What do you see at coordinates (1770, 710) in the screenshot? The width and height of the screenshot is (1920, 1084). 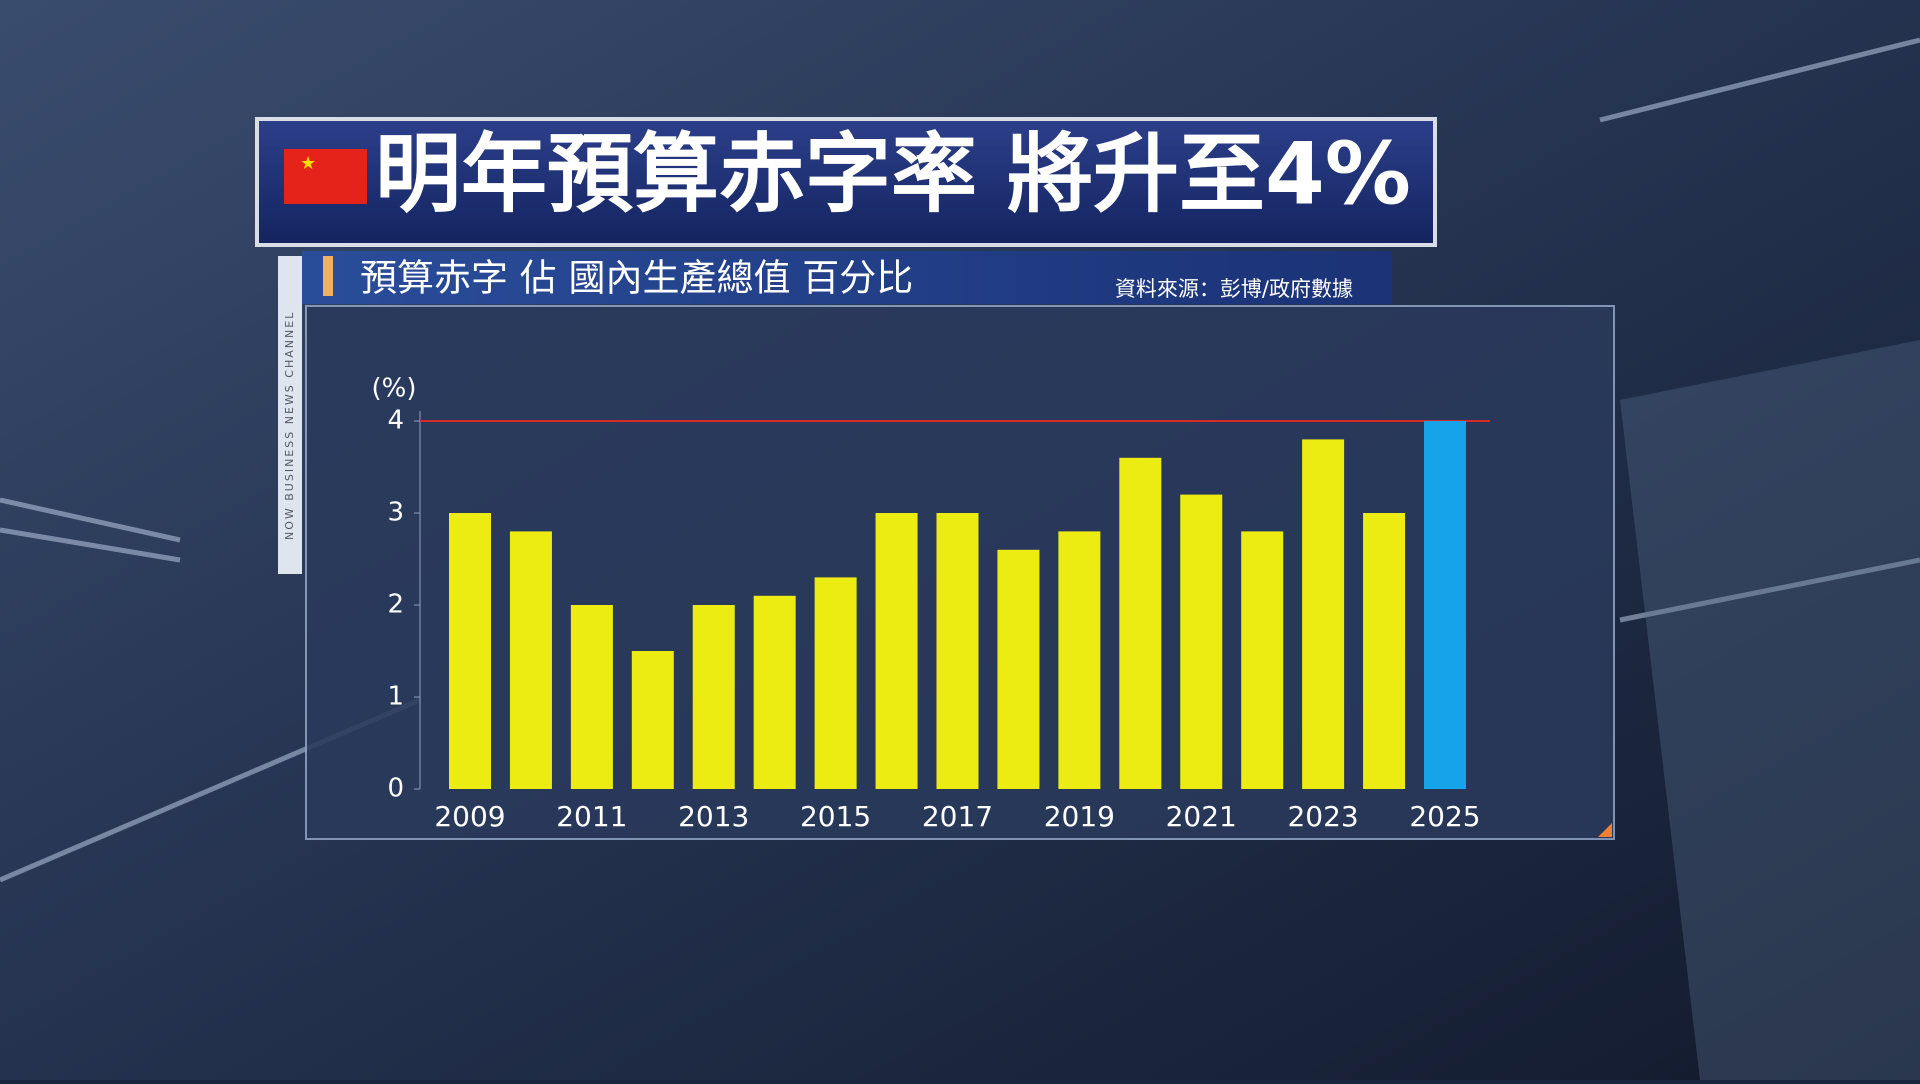 I see `decor-panel` at bounding box center [1770, 710].